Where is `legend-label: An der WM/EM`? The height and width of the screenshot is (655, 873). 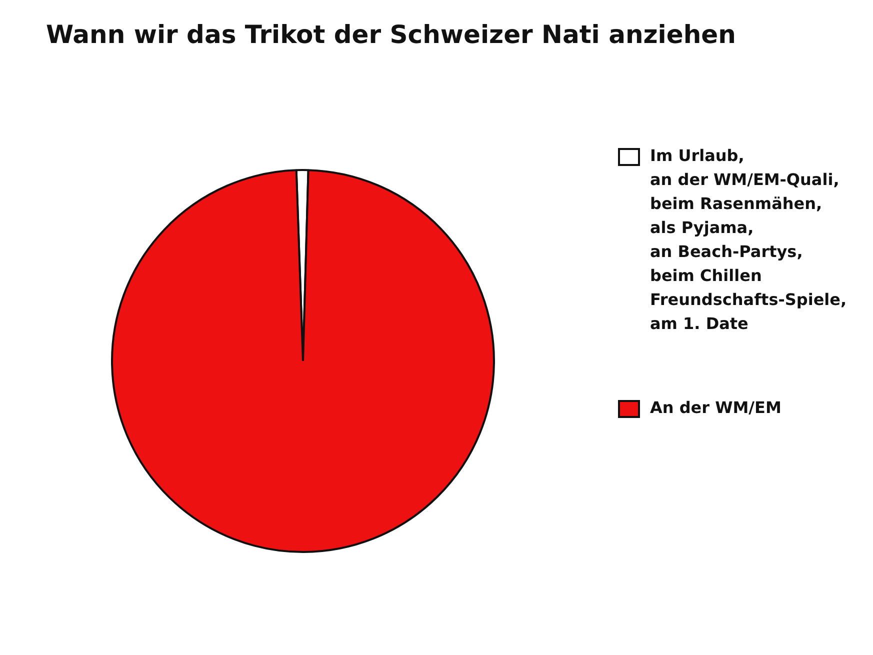 legend-label: An der WM/EM is located at coordinates (716, 408).